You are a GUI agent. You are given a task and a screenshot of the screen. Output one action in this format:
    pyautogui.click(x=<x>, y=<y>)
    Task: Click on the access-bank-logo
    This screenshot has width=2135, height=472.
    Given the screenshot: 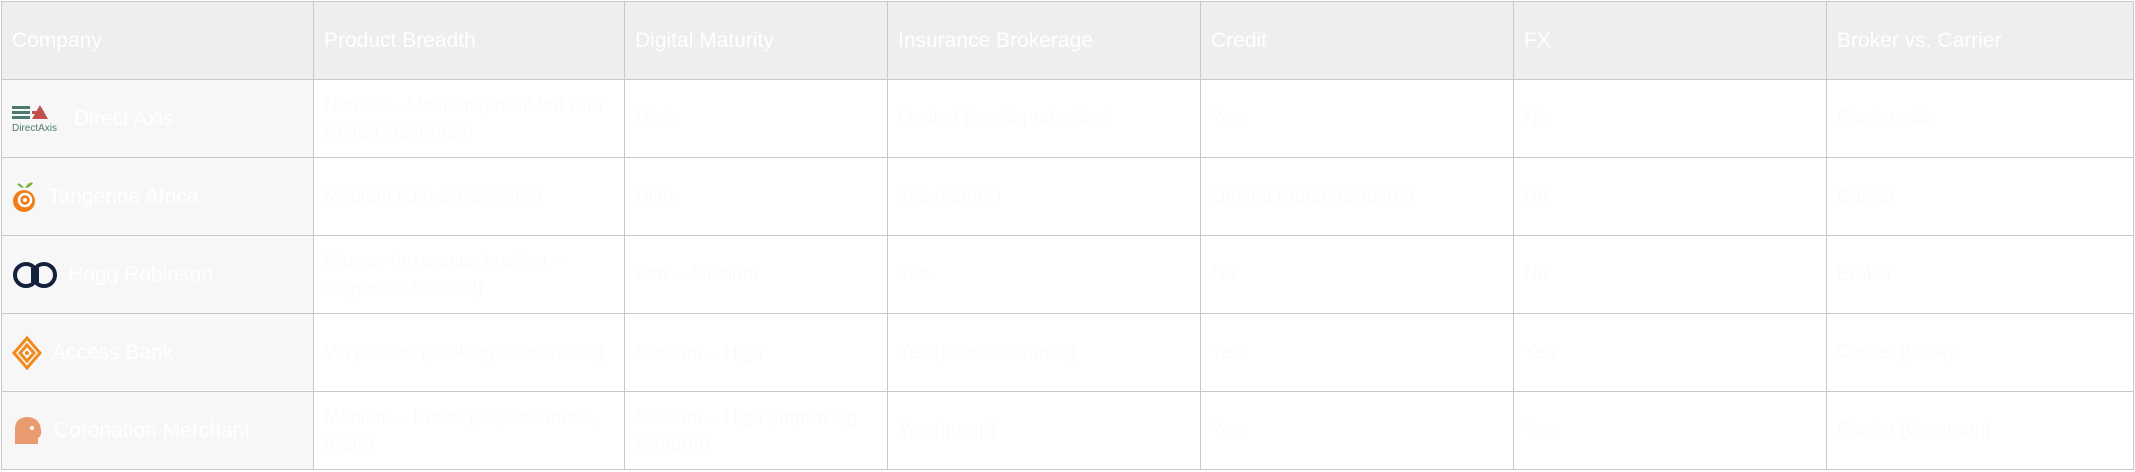 What is the action you would take?
    pyautogui.click(x=27, y=353)
    